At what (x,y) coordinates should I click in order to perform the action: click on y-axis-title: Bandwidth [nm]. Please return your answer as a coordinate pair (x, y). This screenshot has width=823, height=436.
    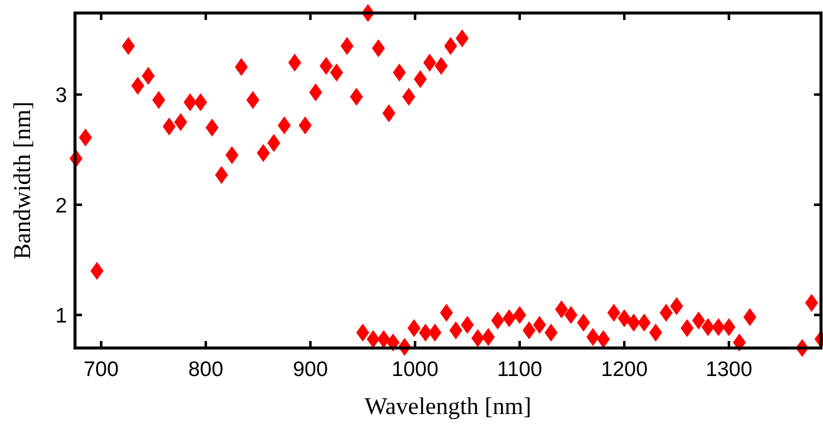
    Looking at the image, I should click on (23, 181).